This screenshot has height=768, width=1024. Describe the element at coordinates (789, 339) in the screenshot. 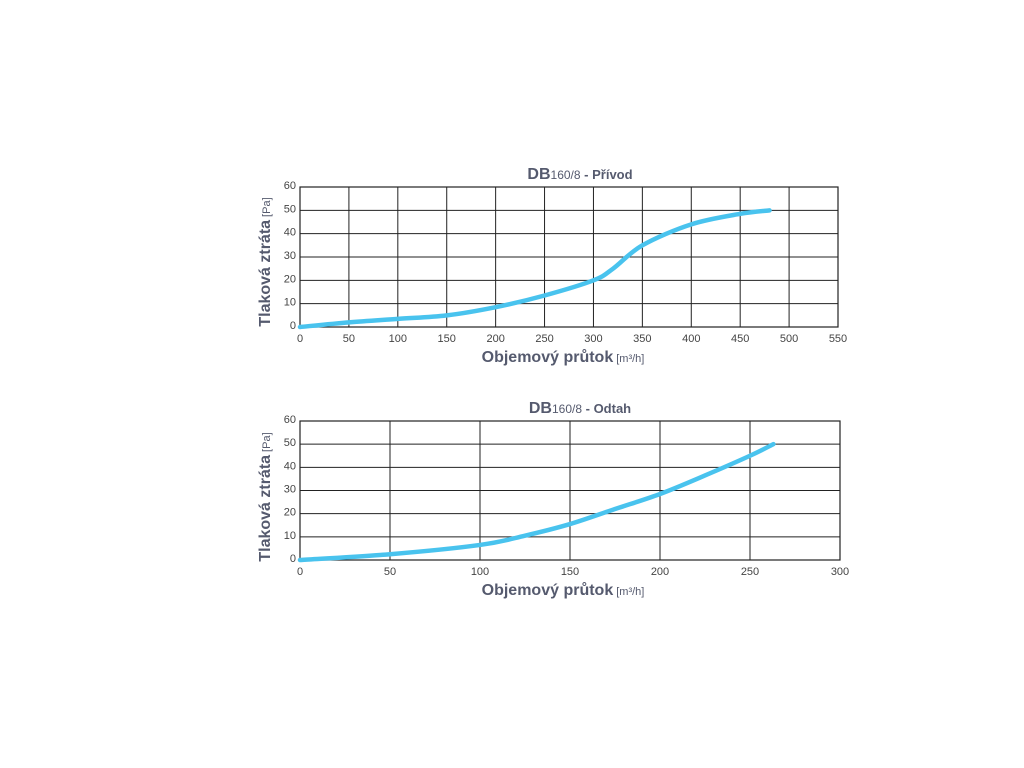

I see `x-tick-label: 500` at that location.